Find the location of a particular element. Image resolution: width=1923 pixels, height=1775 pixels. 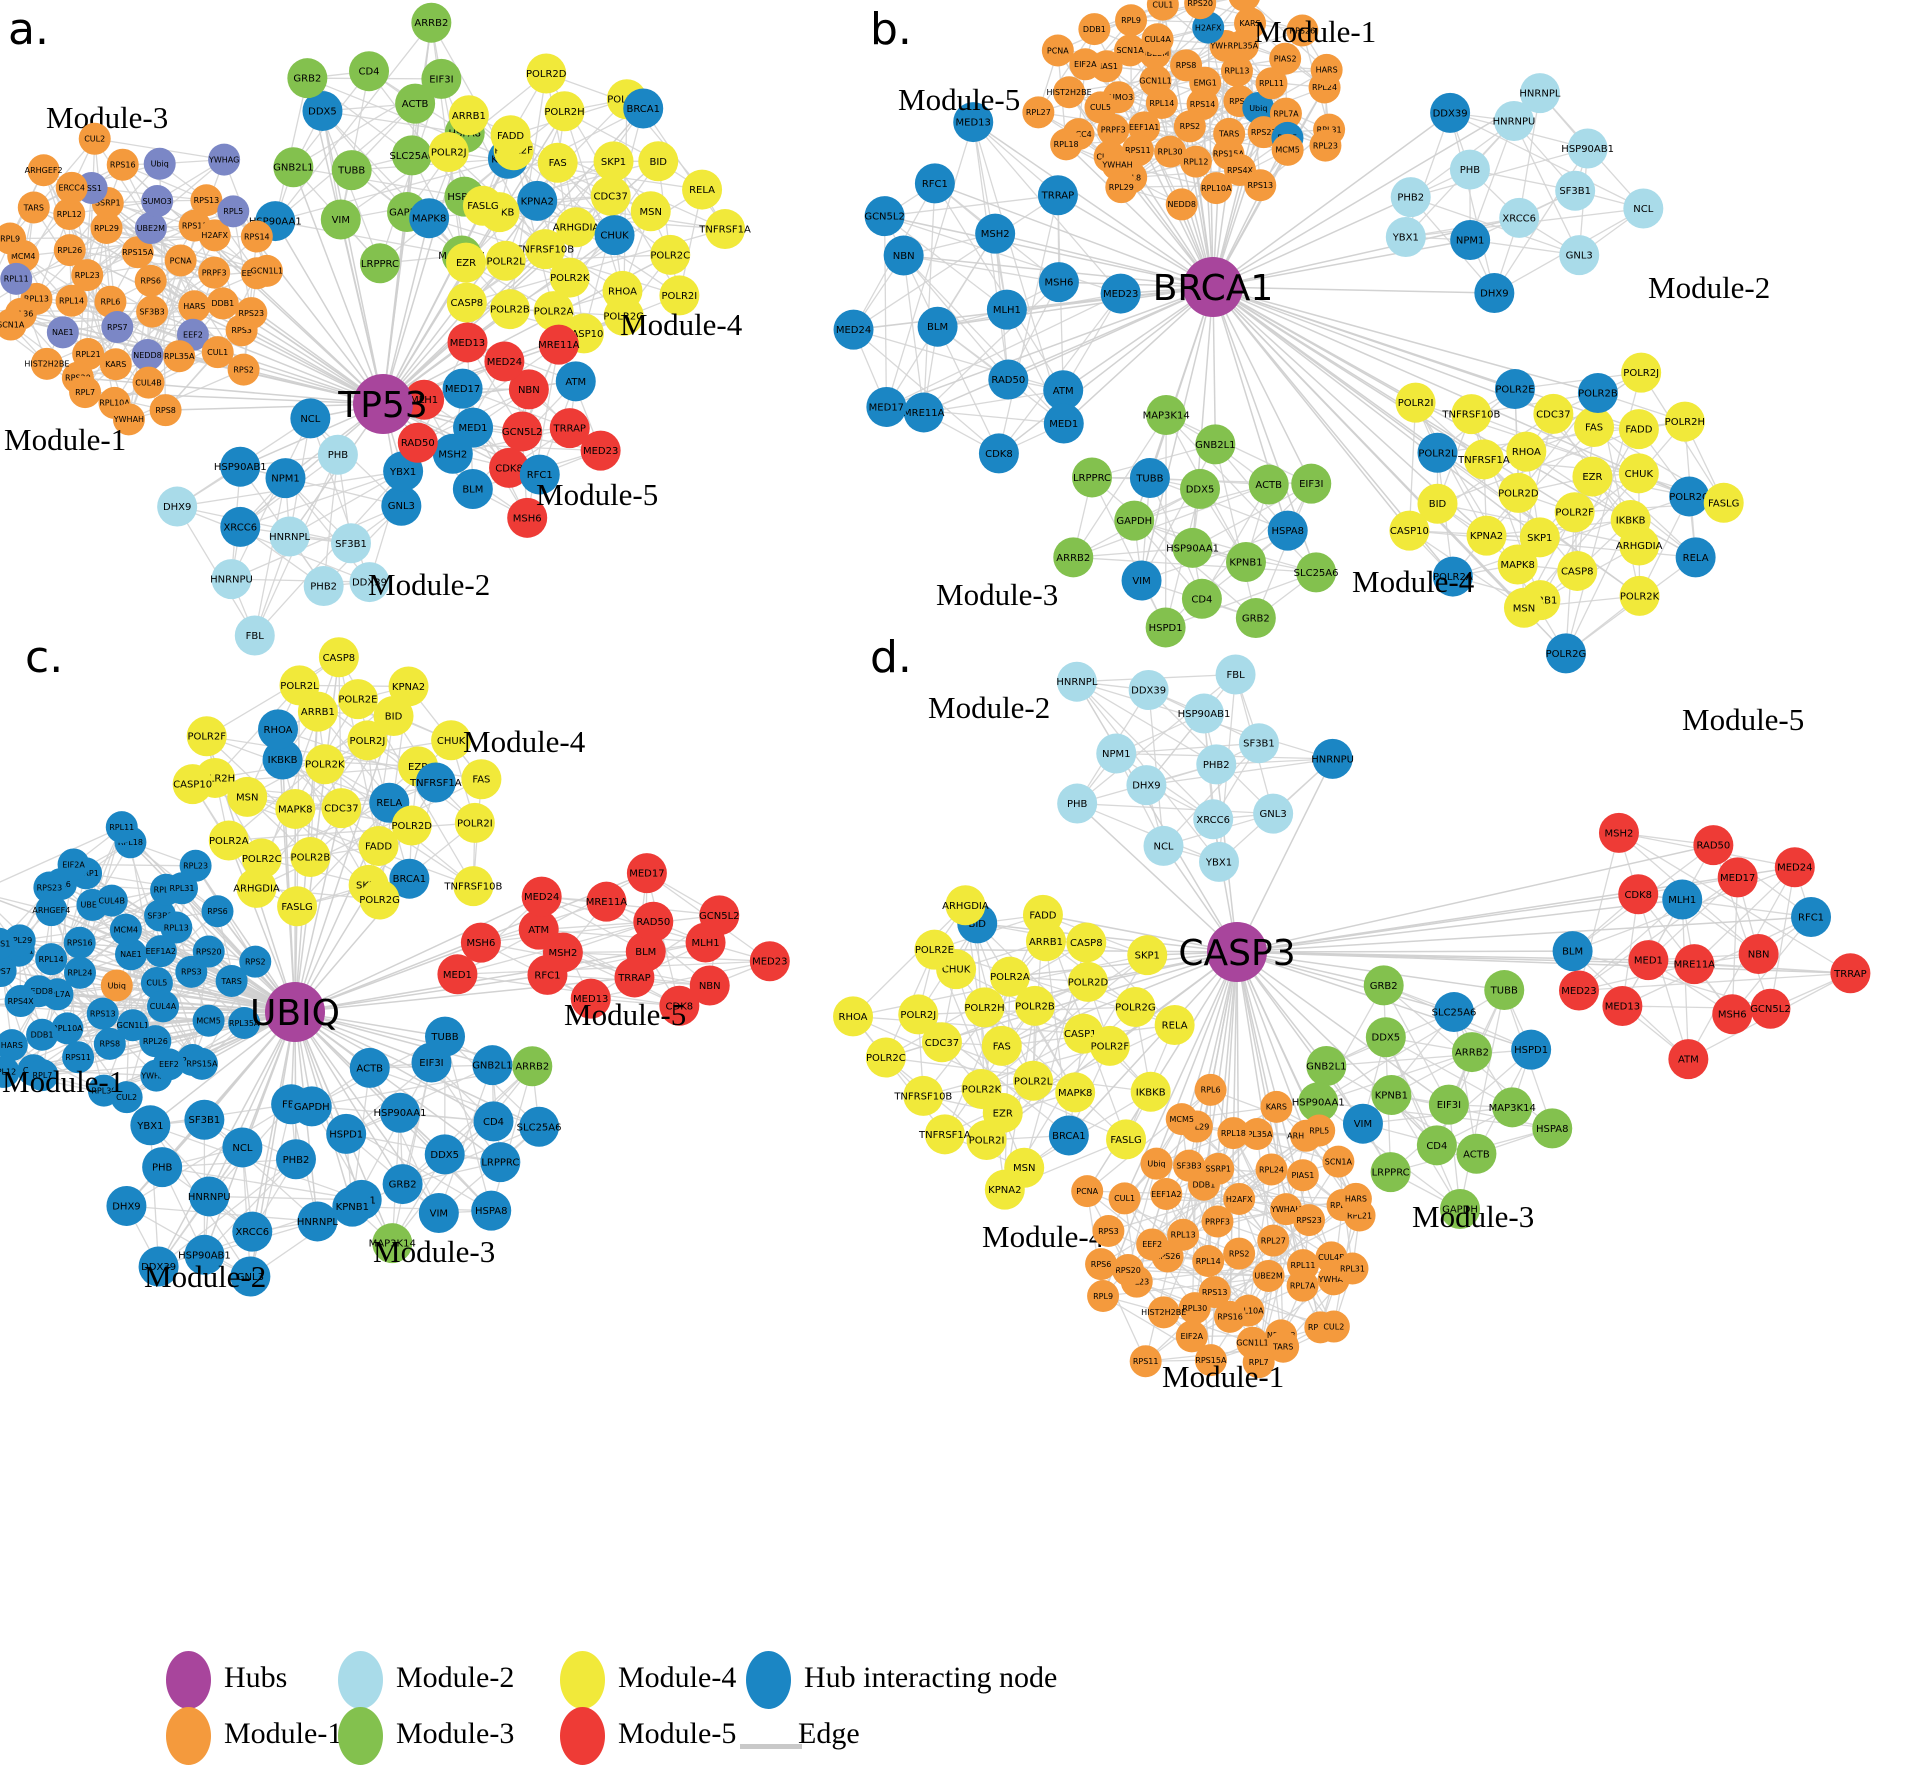

node-label-RPL12: RPL12 is located at coordinates (69, 214).